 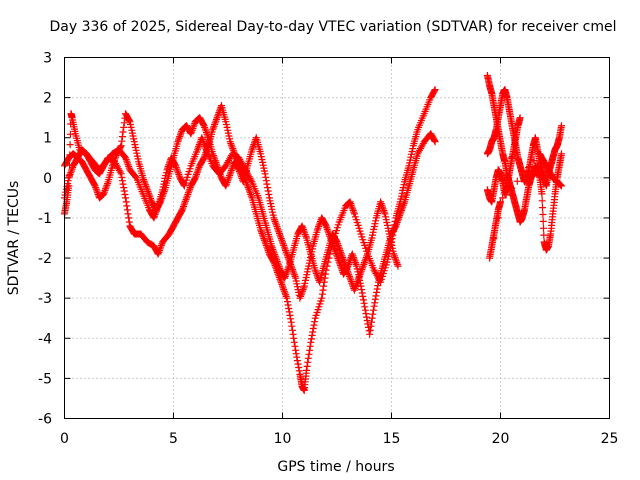 What do you see at coordinates (47, 59) in the screenshot?
I see `y-tick-label: 3` at bounding box center [47, 59].